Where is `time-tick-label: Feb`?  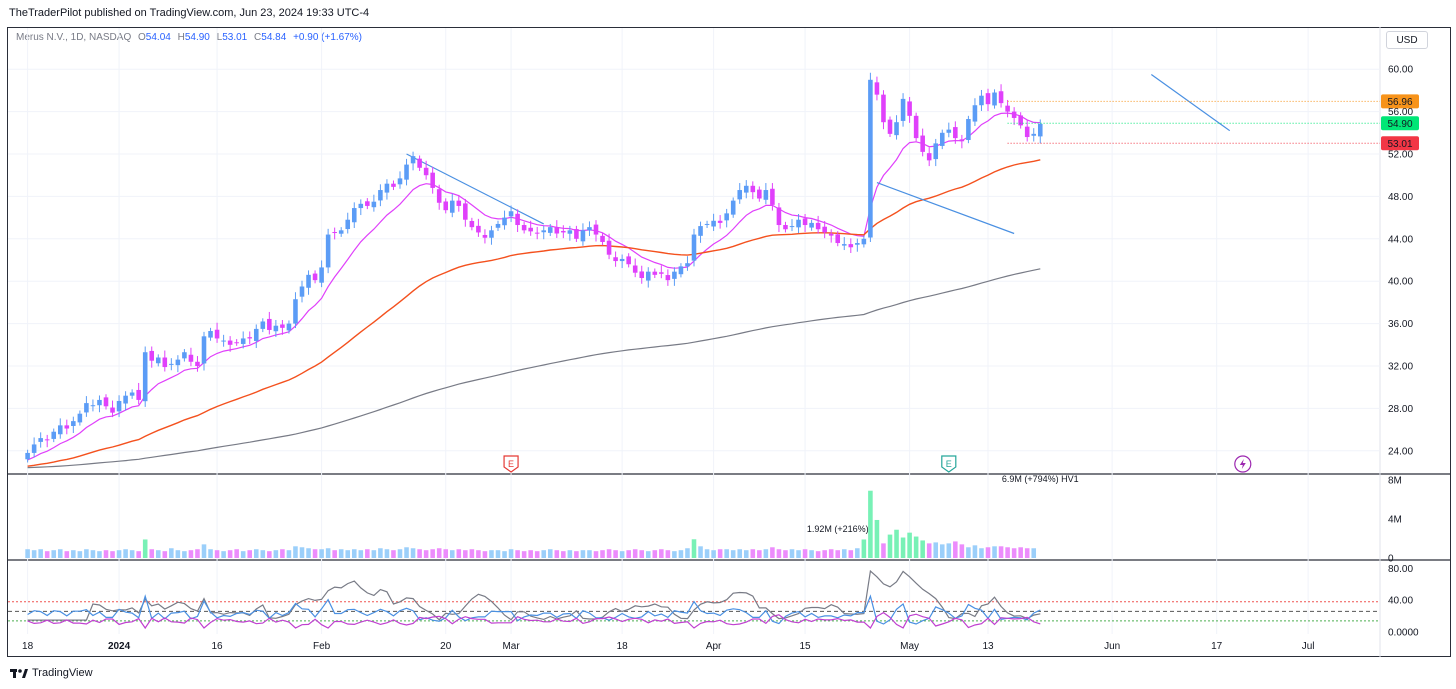 time-tick-label: Feb is located at coordinates (322, 646).